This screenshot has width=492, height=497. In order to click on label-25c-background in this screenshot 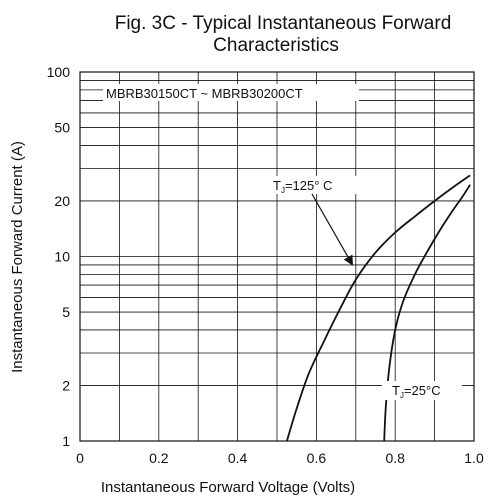, I will do `click(422, 390)`.